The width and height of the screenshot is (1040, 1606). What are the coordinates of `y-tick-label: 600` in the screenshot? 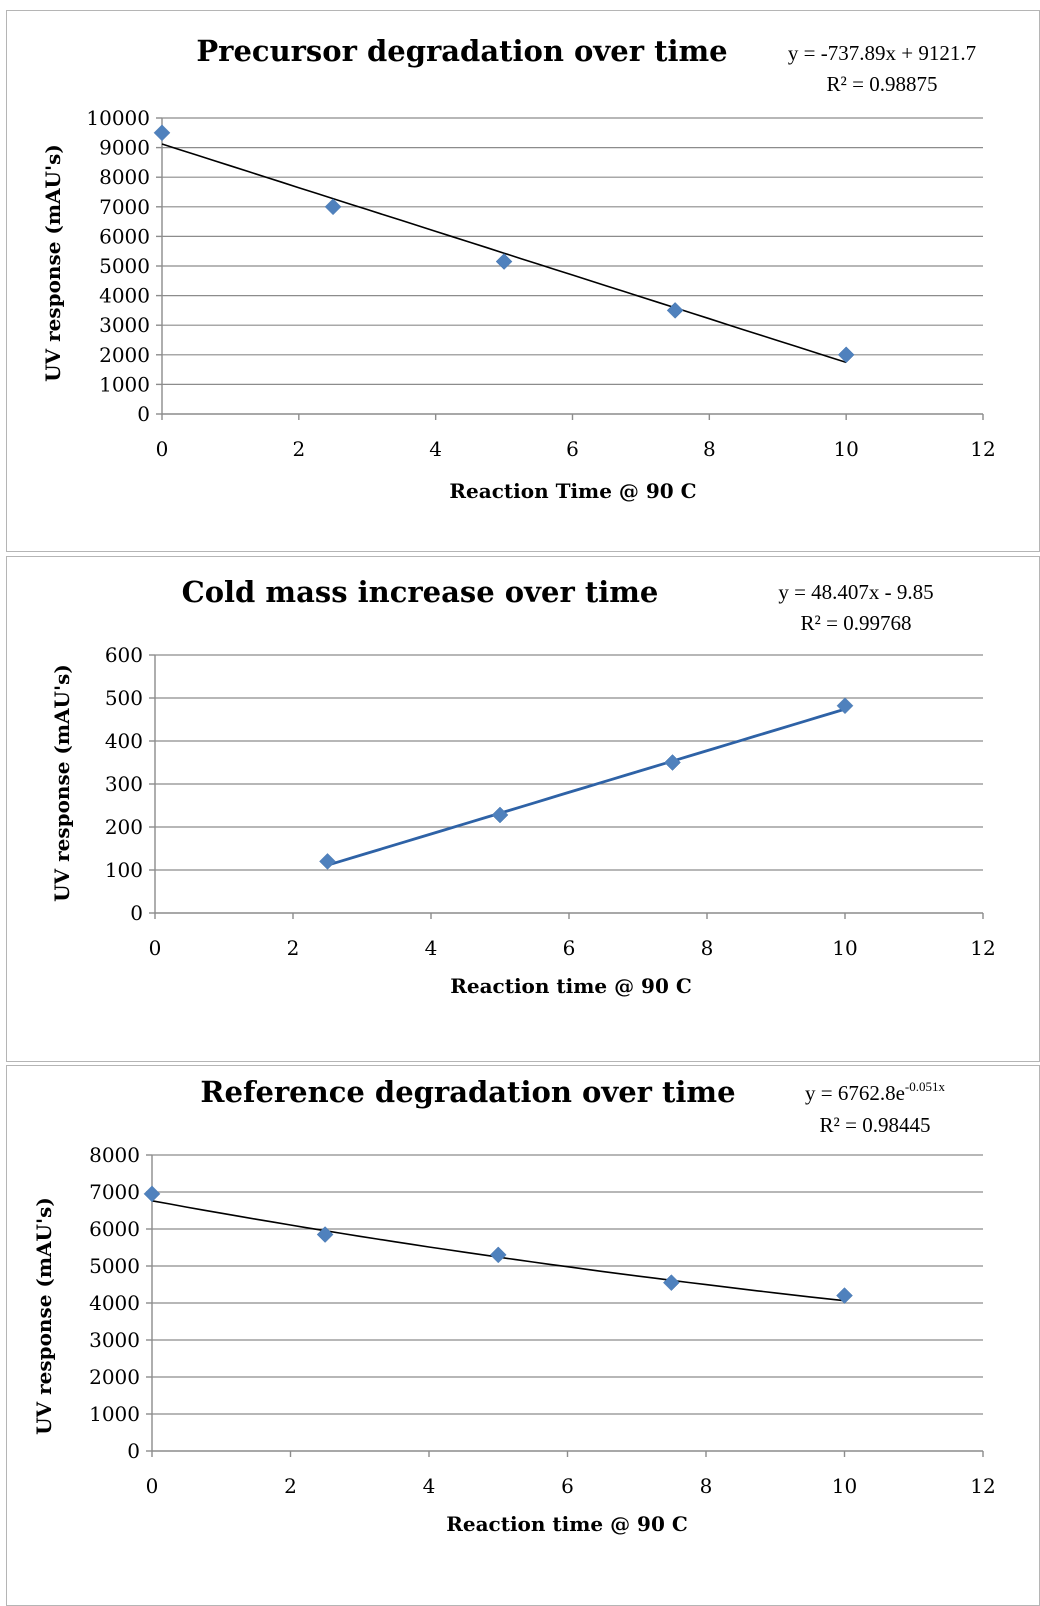 It's located at (124, 655).